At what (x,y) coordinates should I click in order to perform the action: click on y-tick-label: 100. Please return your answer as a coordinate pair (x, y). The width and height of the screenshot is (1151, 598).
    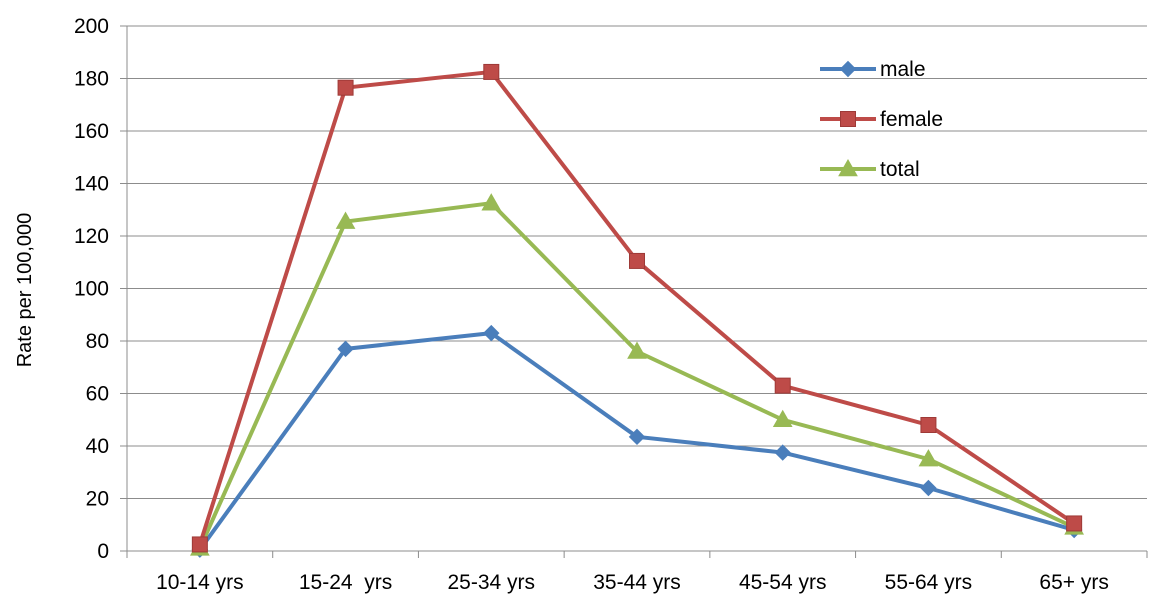
    Looking at the image, I should click on (91, 289).